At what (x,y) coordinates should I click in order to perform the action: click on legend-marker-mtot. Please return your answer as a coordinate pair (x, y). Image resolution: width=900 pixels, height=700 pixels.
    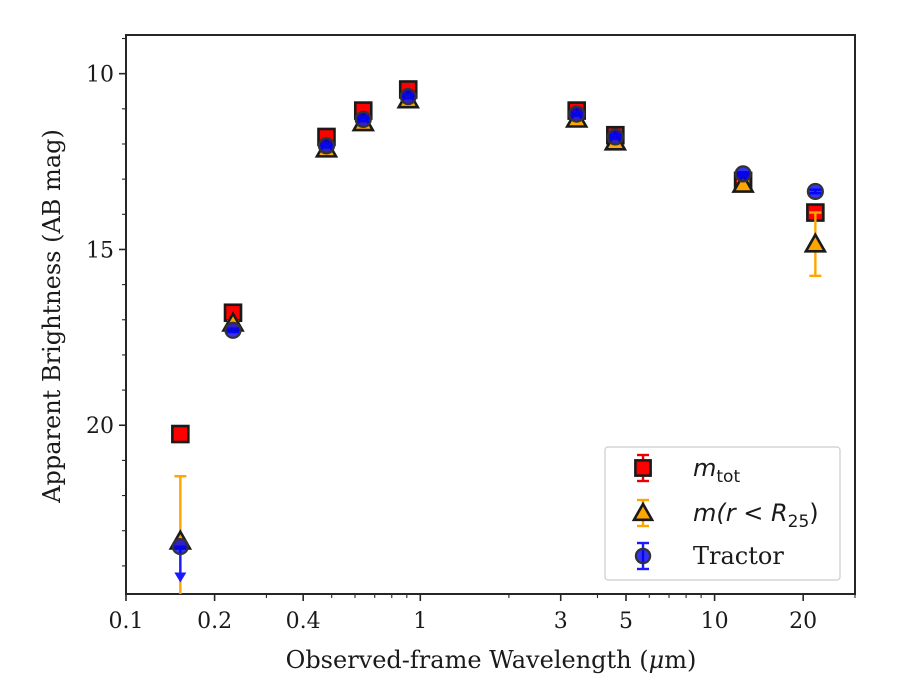
    Looking at the image, I should click on (643, 468).